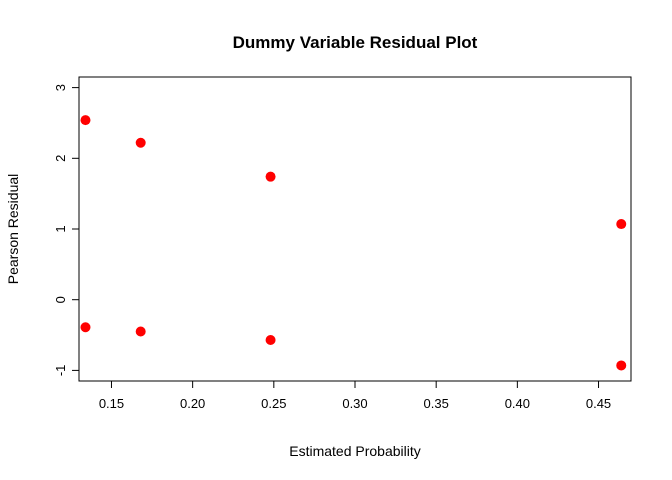 Image resolution: width=672 pixels, height=480 pixels. Describe the element at coordinates (60, 158) in the screenshot. I see `y-tick-label: 2` at that location.